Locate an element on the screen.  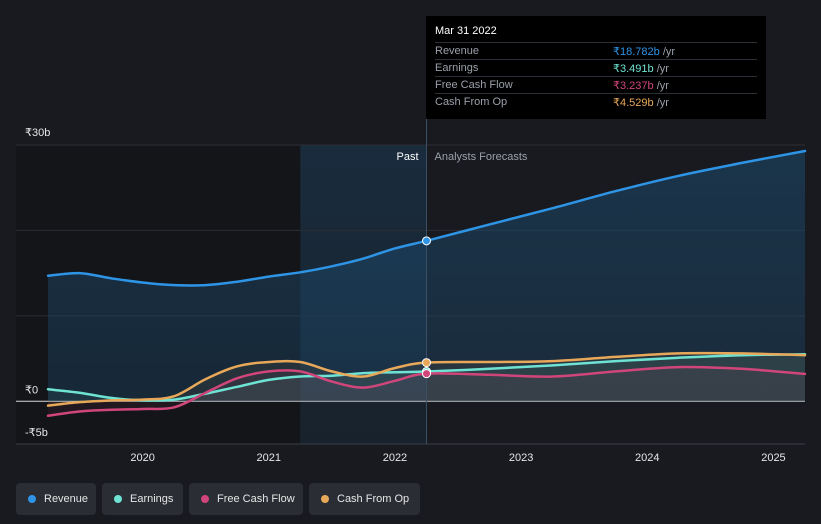
x-tick-label: 2021 is located at coordinates (269, 458).